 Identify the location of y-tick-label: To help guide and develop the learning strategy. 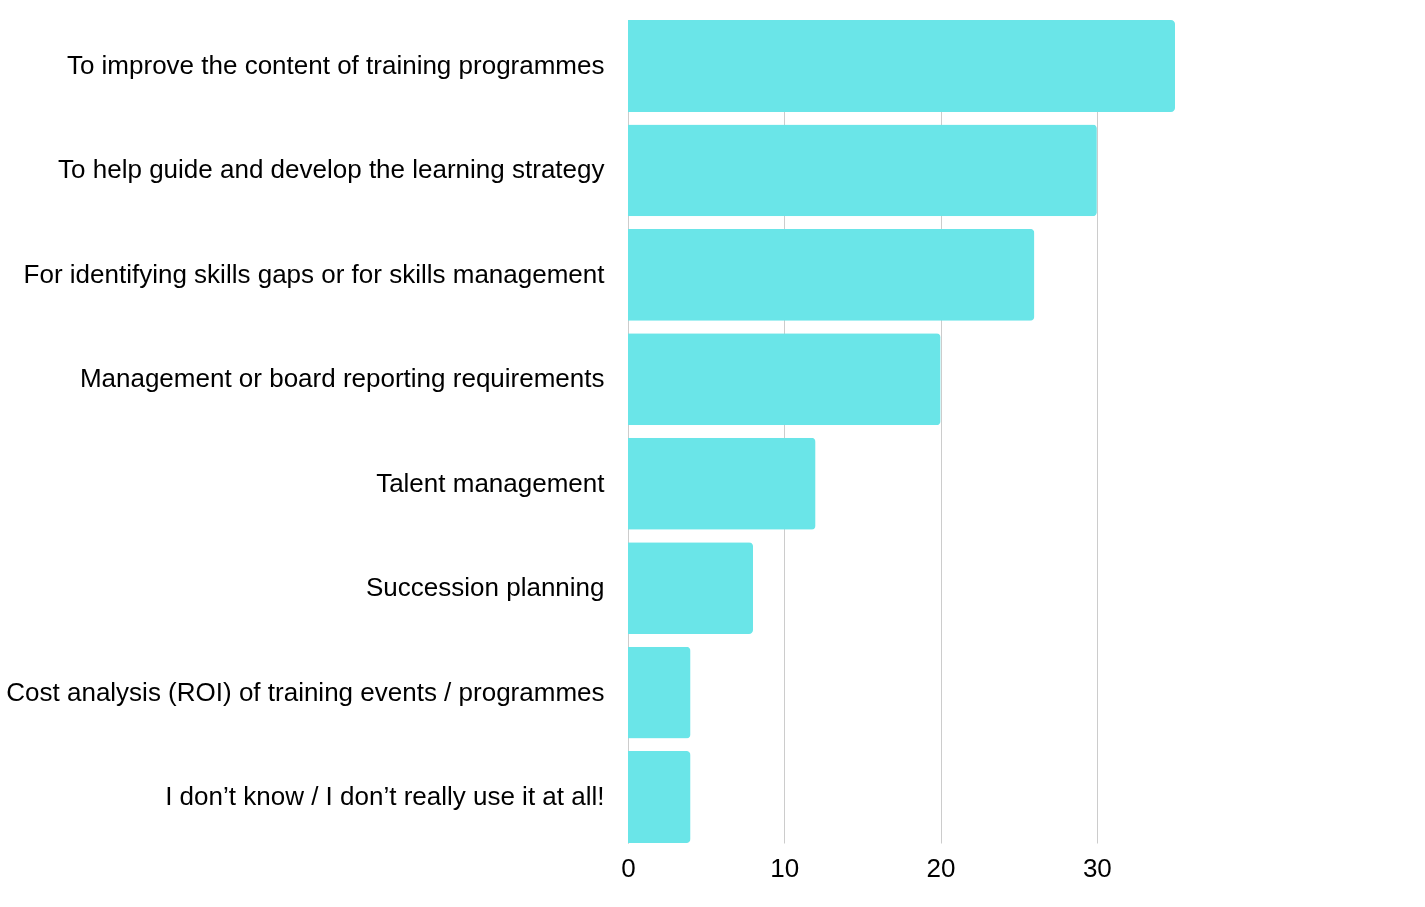
(331, 169).